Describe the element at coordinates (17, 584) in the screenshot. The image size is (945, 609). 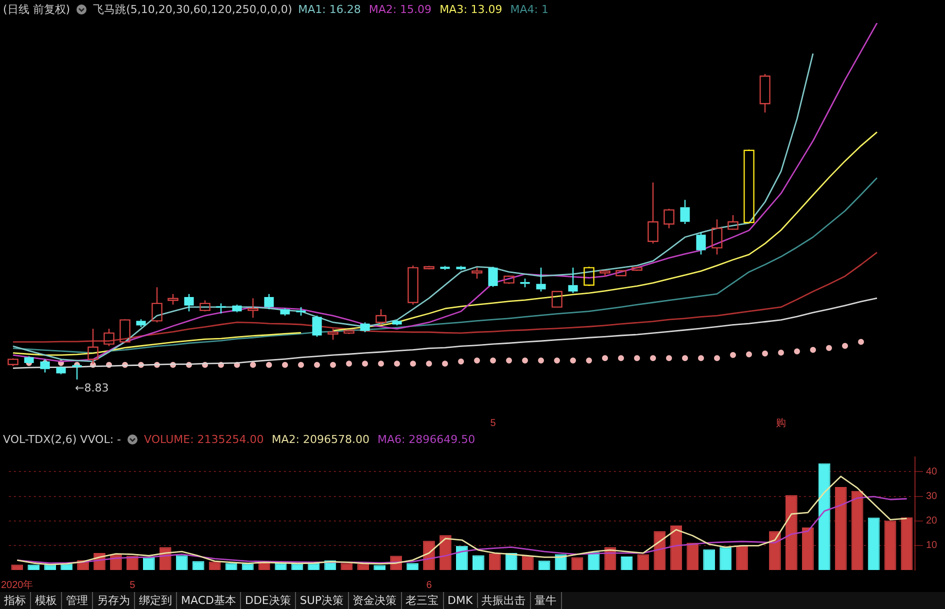
I see `x-tick-label: 2020年` at that location.